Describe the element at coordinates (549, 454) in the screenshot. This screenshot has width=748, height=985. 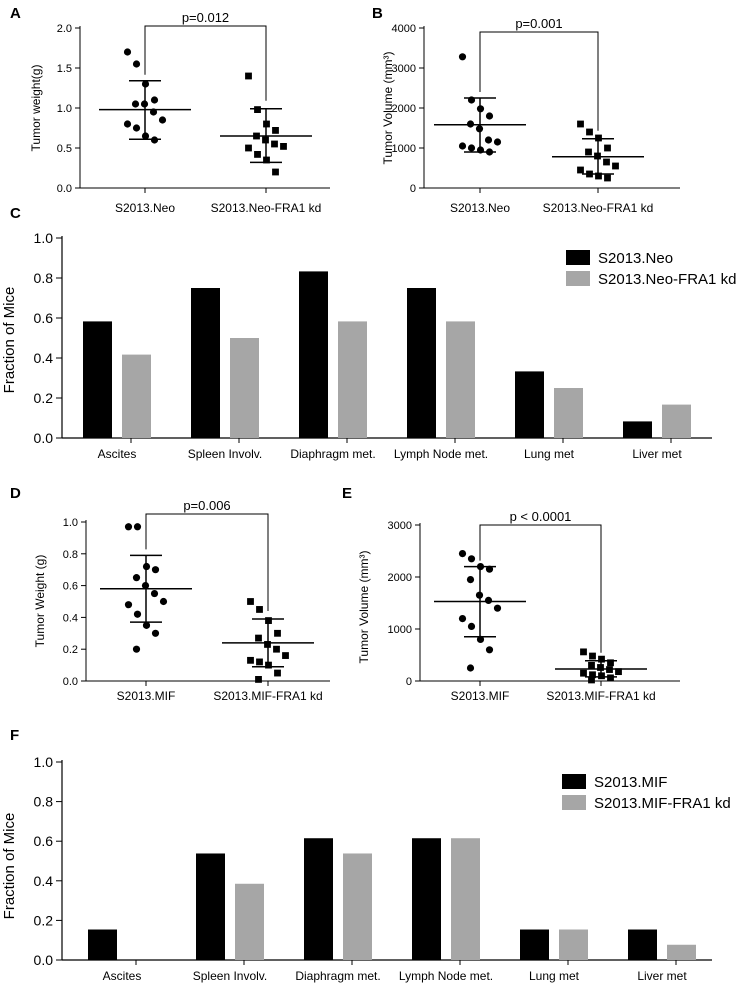
I see `panel-c-category-label: Lung met` at that location.